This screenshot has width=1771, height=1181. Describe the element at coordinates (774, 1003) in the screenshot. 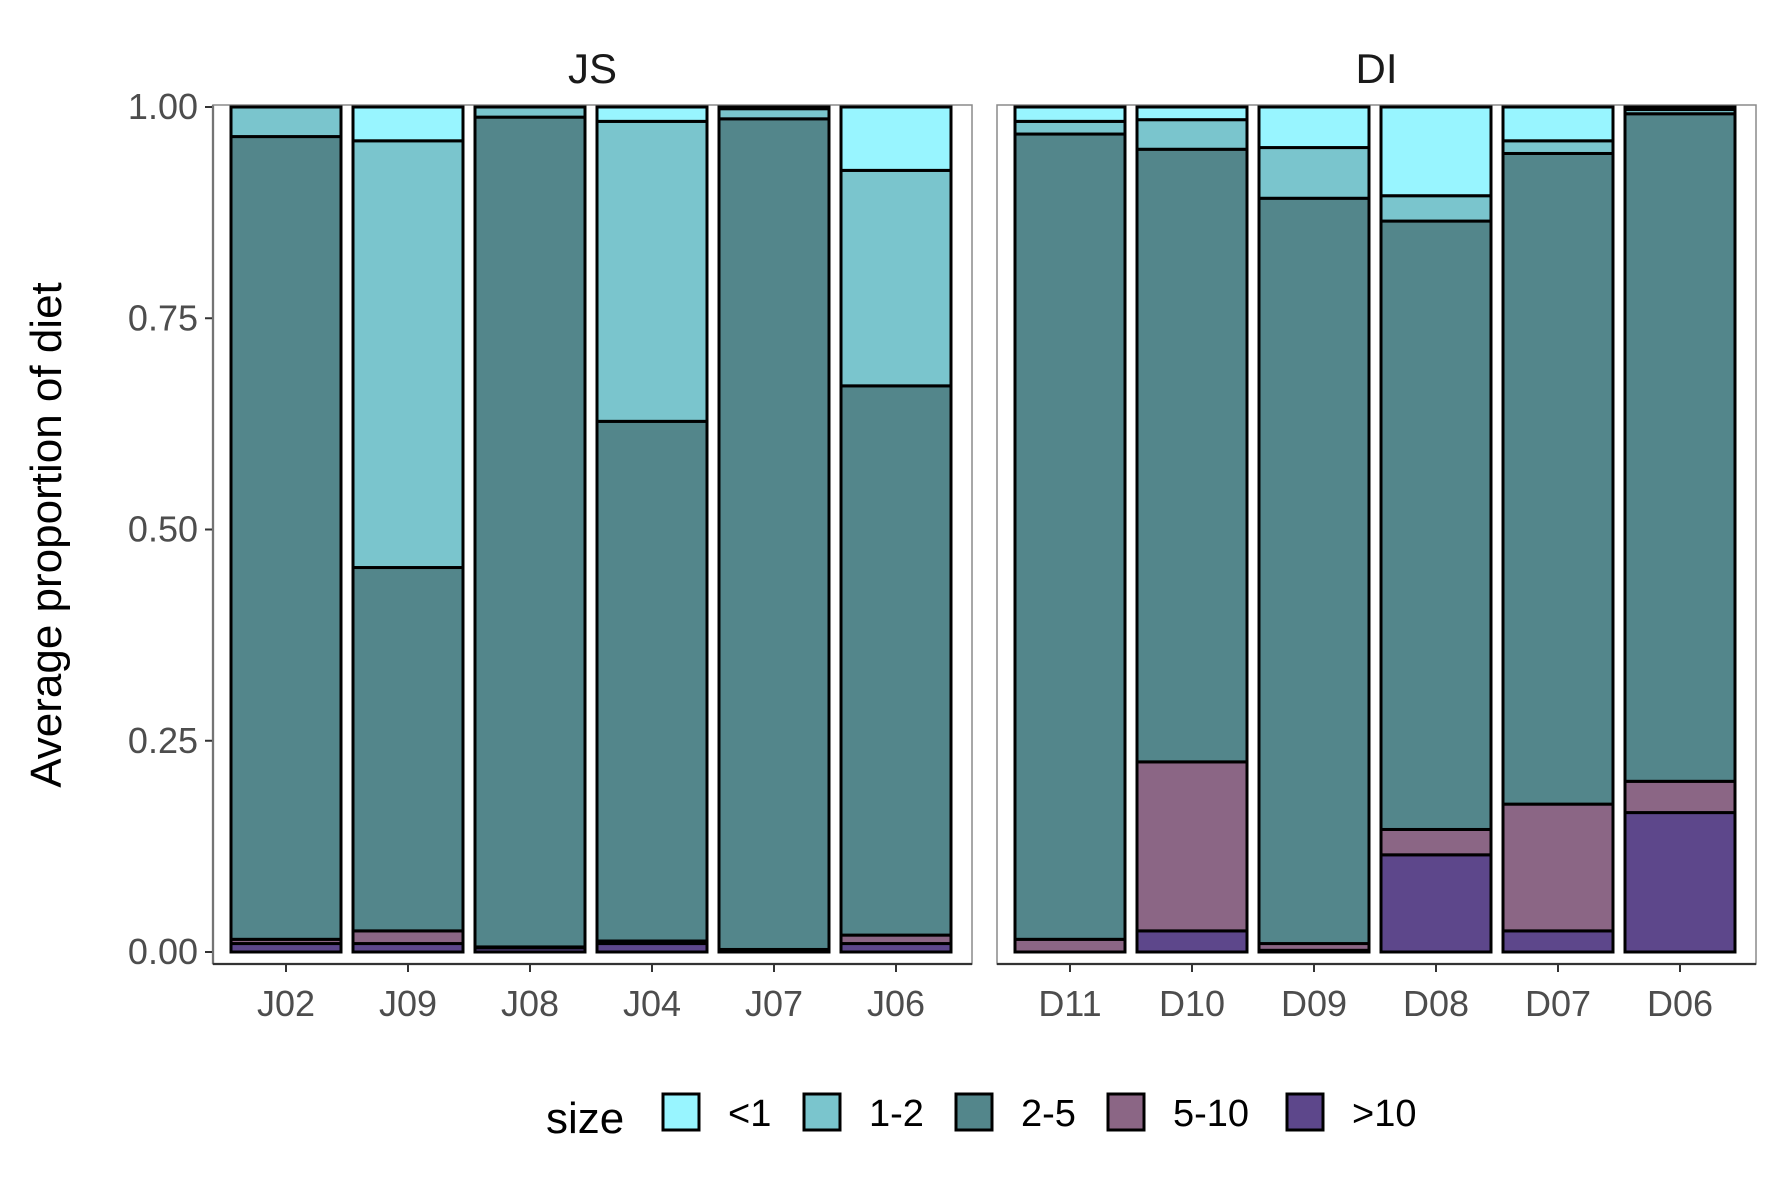

I see `x-tick-label: J07` at that location.